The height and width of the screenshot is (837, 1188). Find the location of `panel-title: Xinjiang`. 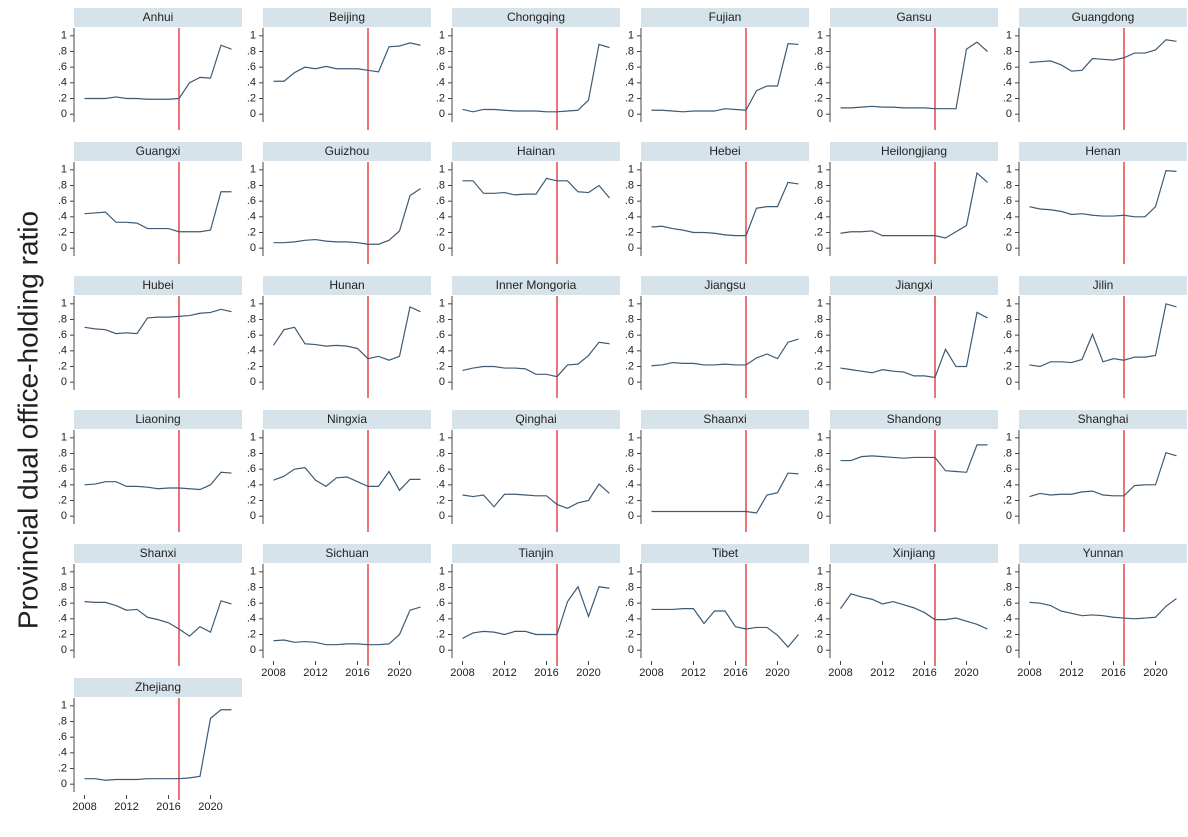

panel-title: Xinjiang is located at coordinates (914, 553).